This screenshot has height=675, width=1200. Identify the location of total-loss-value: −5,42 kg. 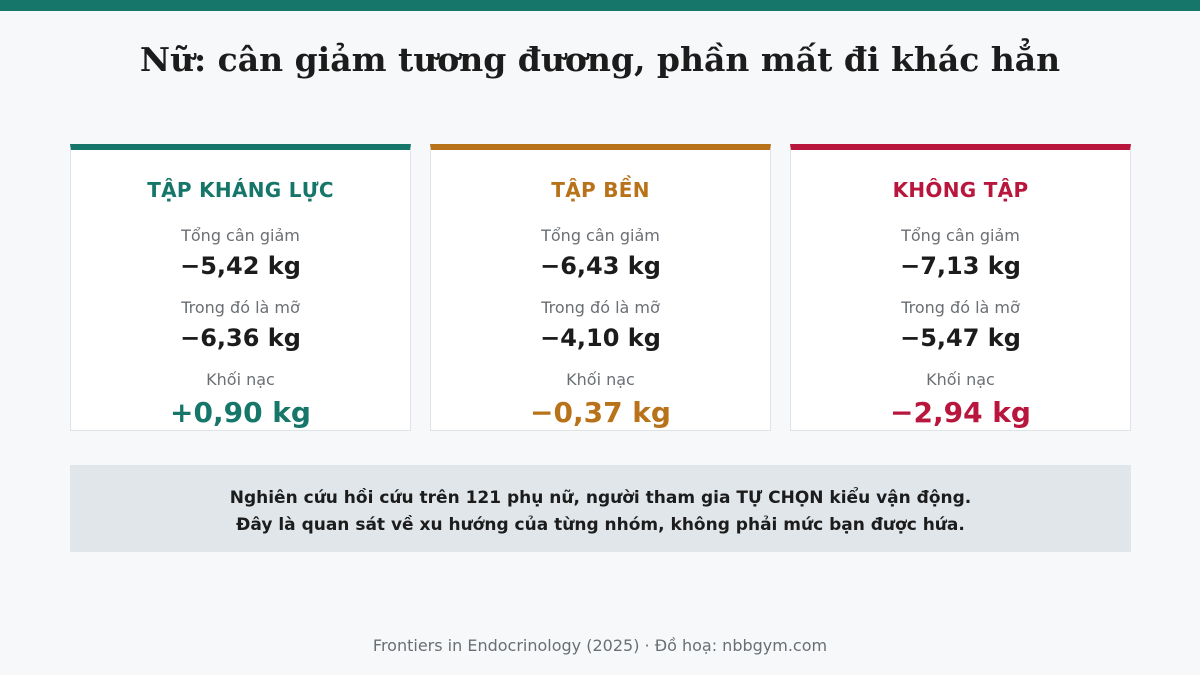
(240, 266).